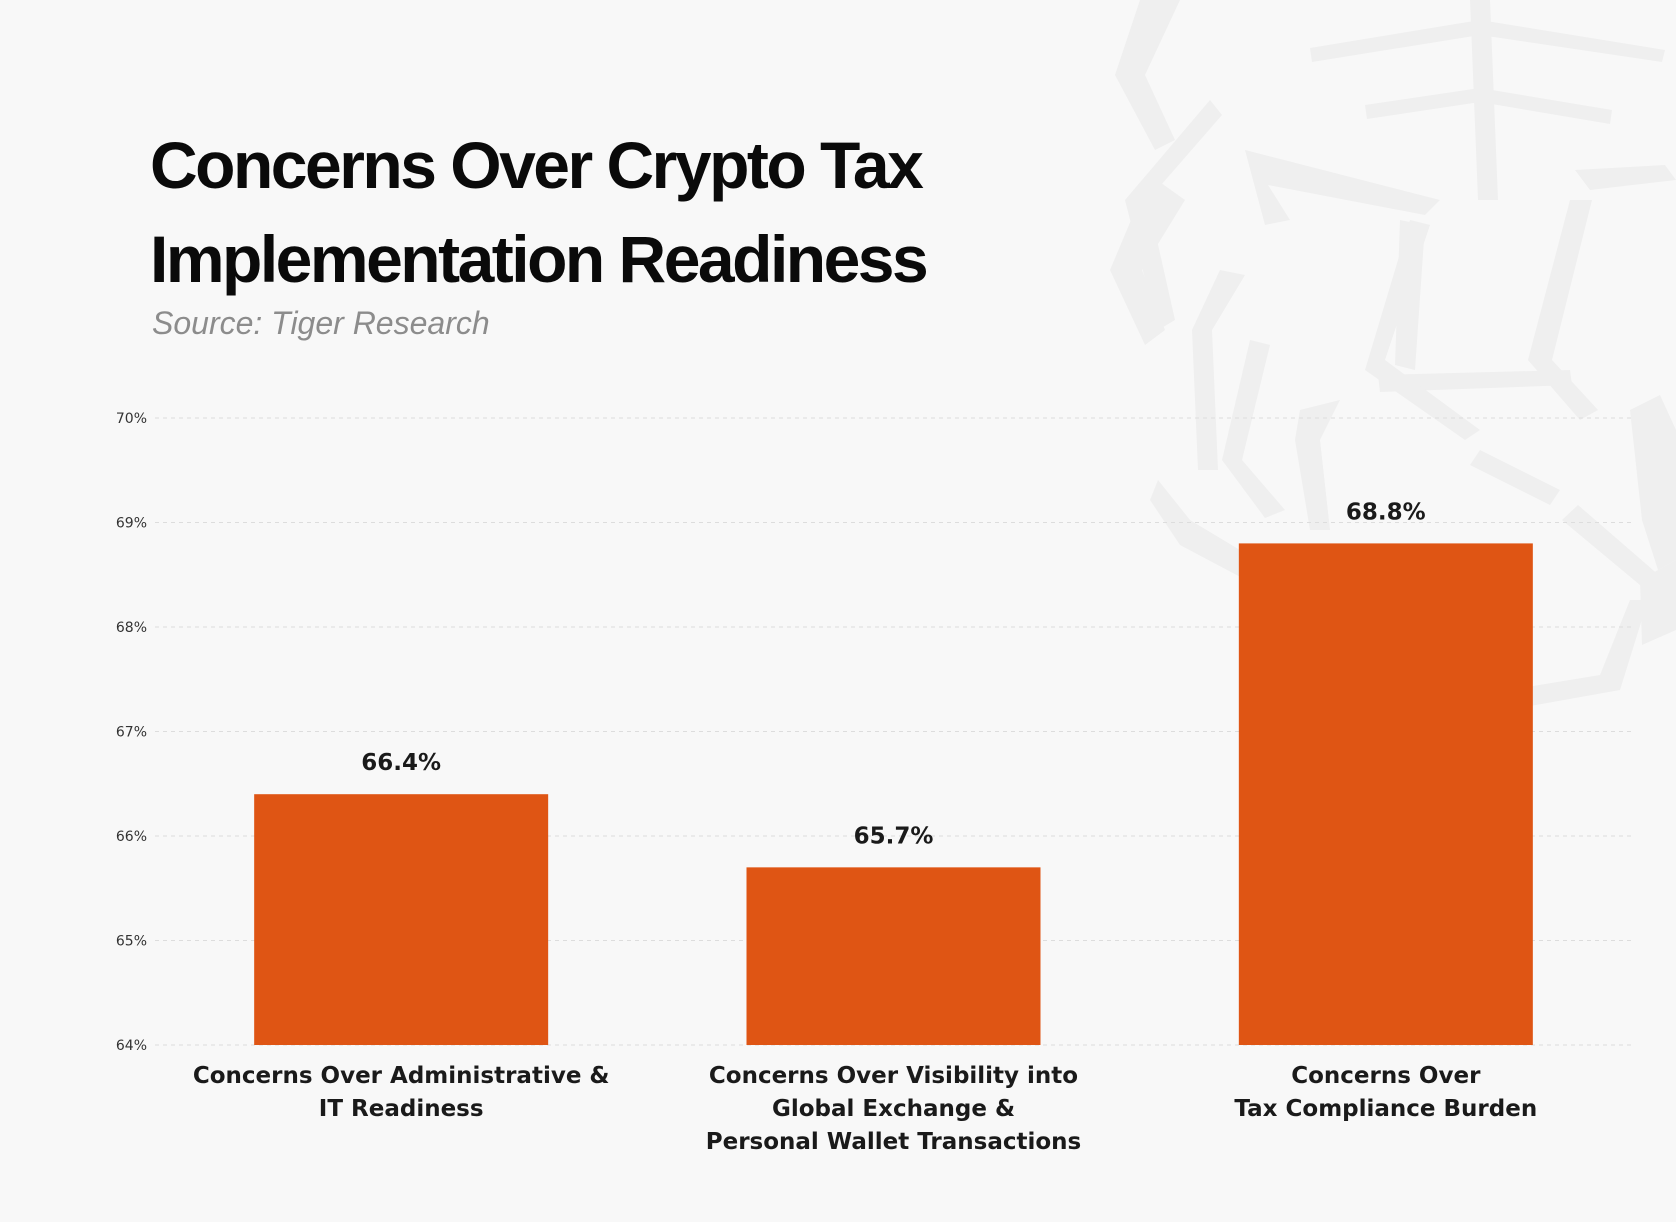 The height and width of the screenshot is (1222, 1676). I want to click on chart-title-line-1: Concerns Over Crypto Tax, so click(537, 165).